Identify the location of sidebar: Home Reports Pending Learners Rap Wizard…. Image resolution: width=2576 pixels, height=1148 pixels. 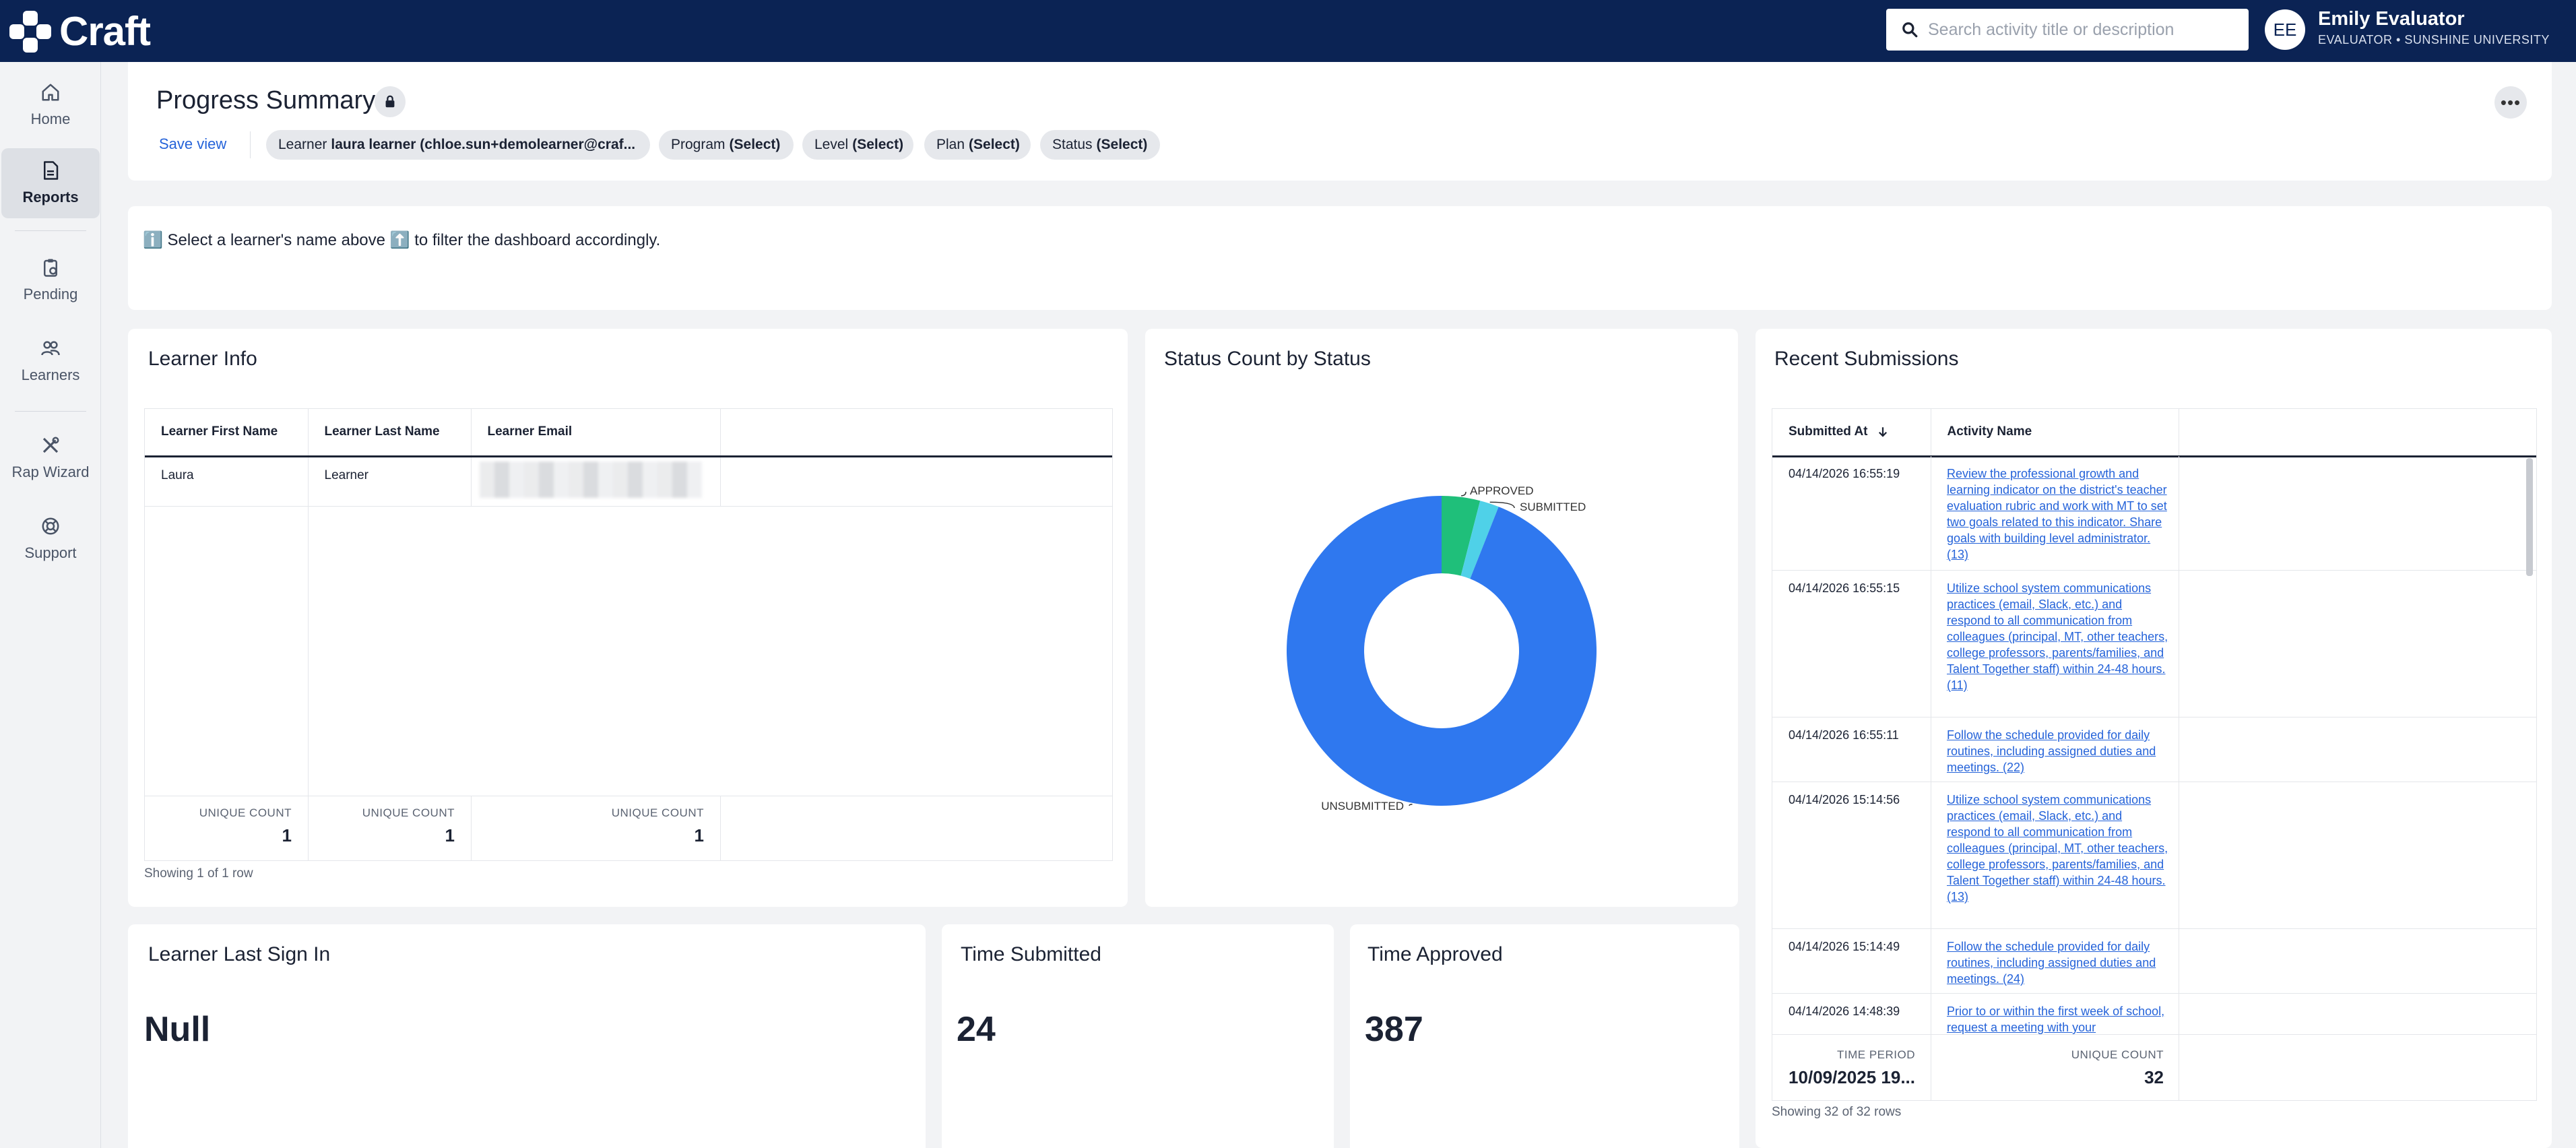
(50, 605).